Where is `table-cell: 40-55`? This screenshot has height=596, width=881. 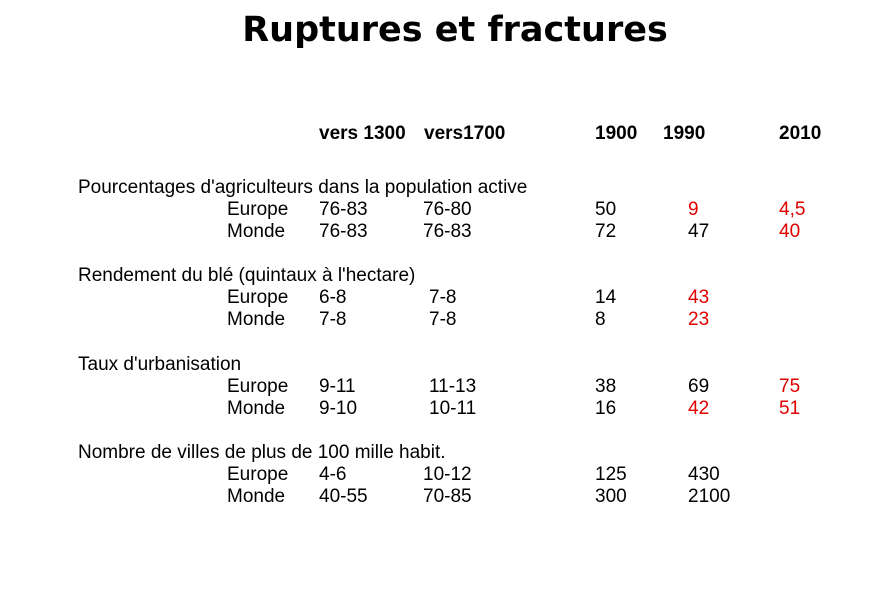 table-cell: 40-55 is located at coordinates (343, 496).